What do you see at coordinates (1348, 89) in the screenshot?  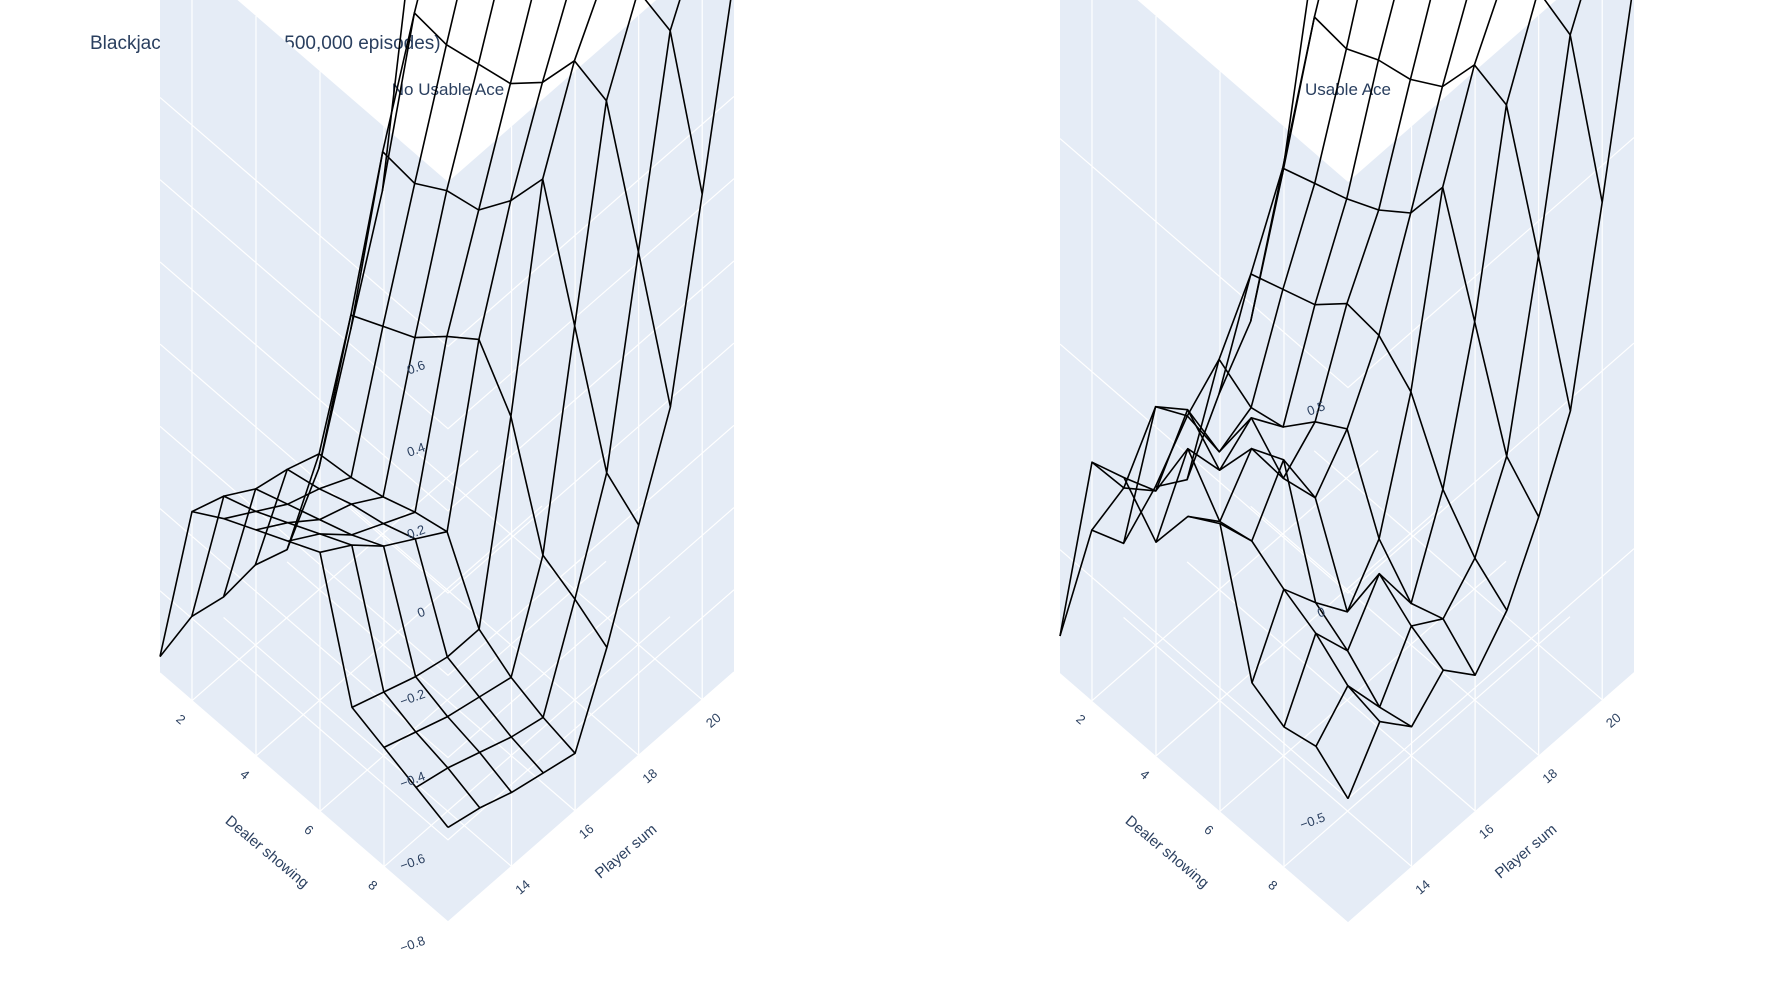 I see `subplot-title-usable-ace: Usable Ace` at bounding box center [1348, 89].